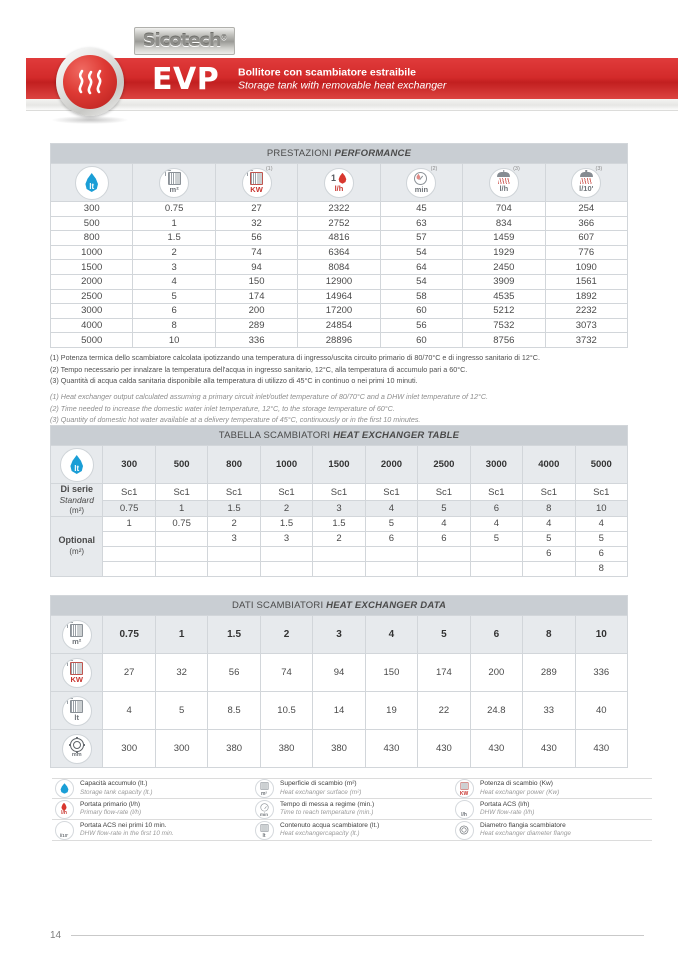 This screenshot has width=678, height=959. What do you see at coordinates (339, 340) in the screenshot?
I see `table-cell: 28896` at bounding box center [339, 340].